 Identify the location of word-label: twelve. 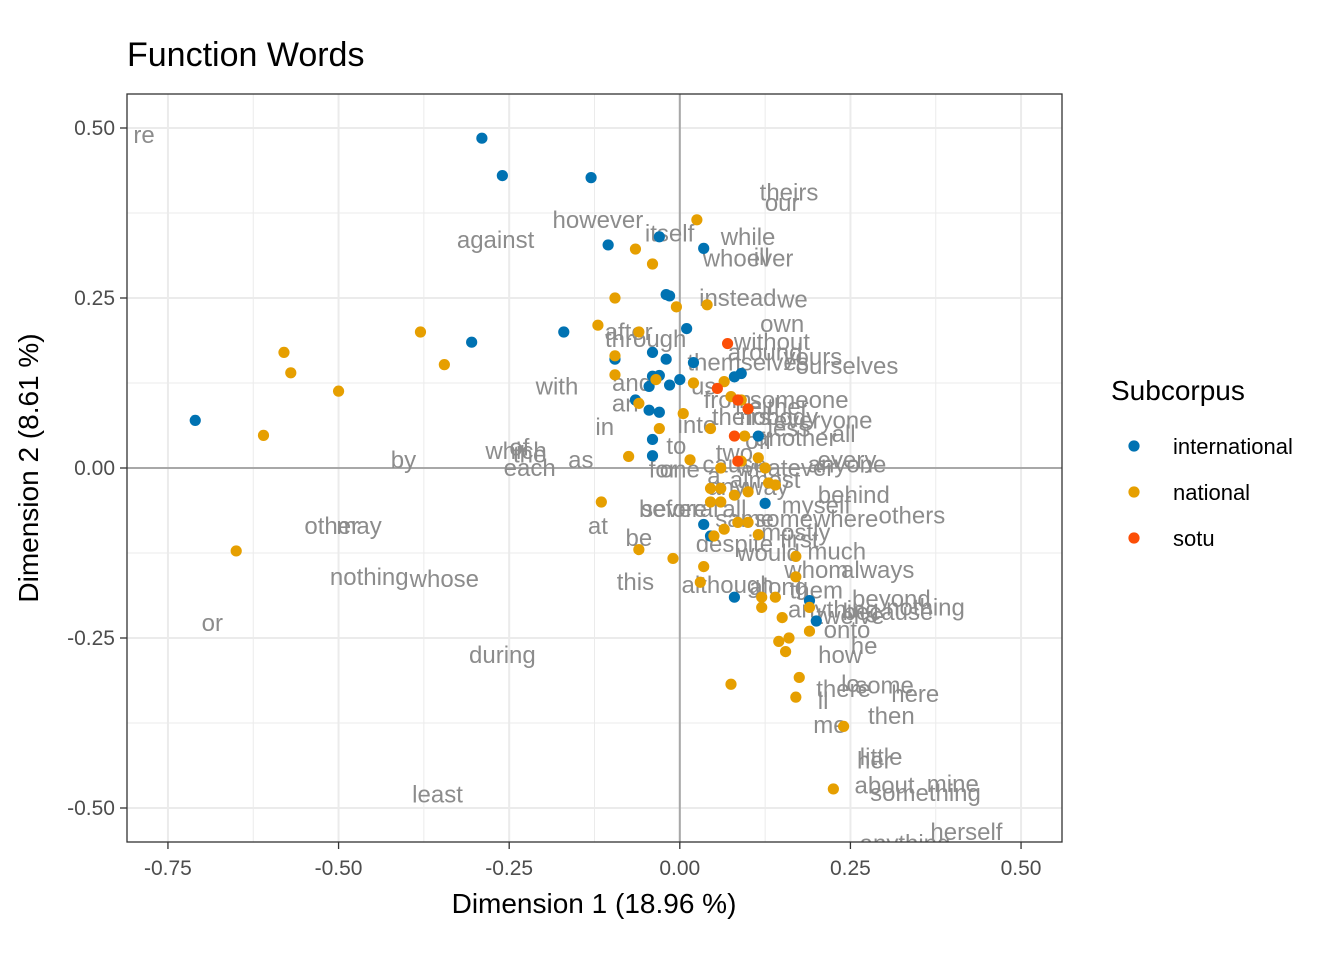
(850, 616).